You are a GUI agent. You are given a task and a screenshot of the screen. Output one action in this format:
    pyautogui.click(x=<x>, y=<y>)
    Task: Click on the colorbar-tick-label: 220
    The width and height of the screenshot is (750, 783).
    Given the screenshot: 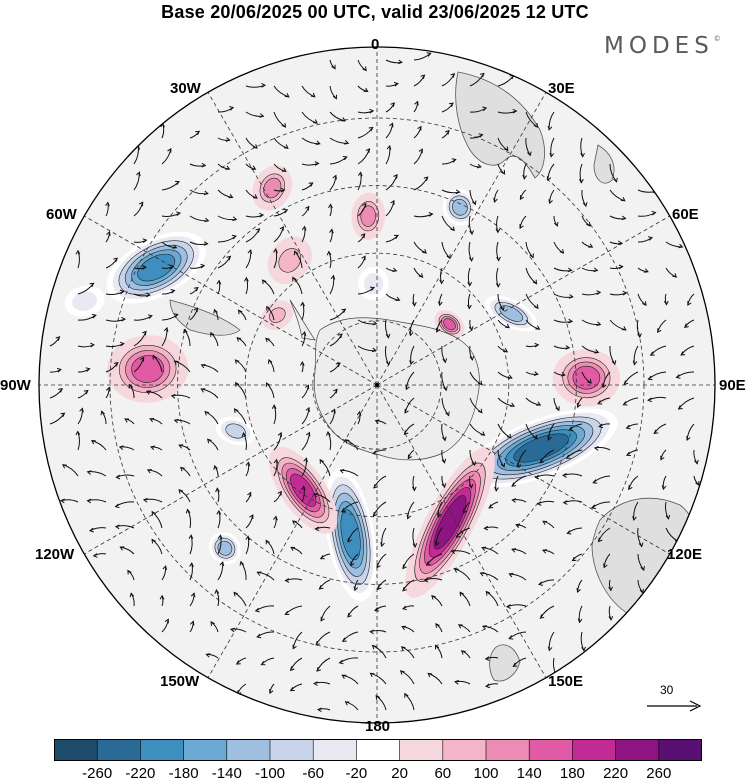 What is the action you would take?
    pyautogui.click(x=616, y=773)
    